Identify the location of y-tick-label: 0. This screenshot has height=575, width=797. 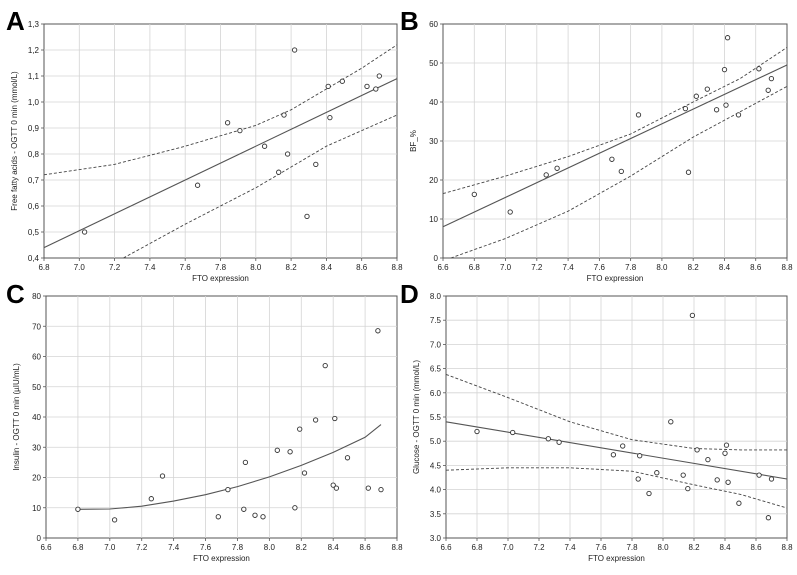
(39, 538).